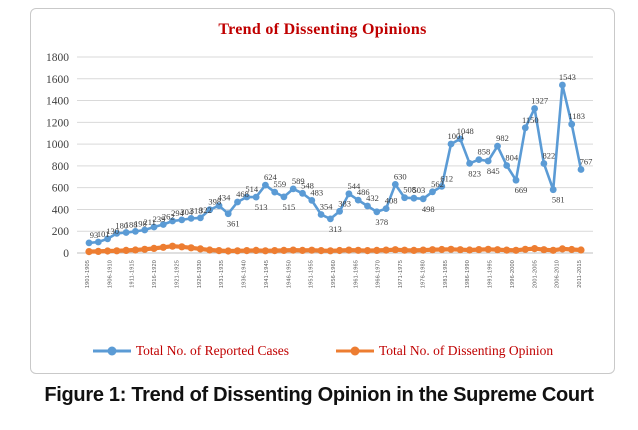 Image resolution: width=638 pixels, height=430 pixels. I want to click on svg-text: 589, so click(298, 181).